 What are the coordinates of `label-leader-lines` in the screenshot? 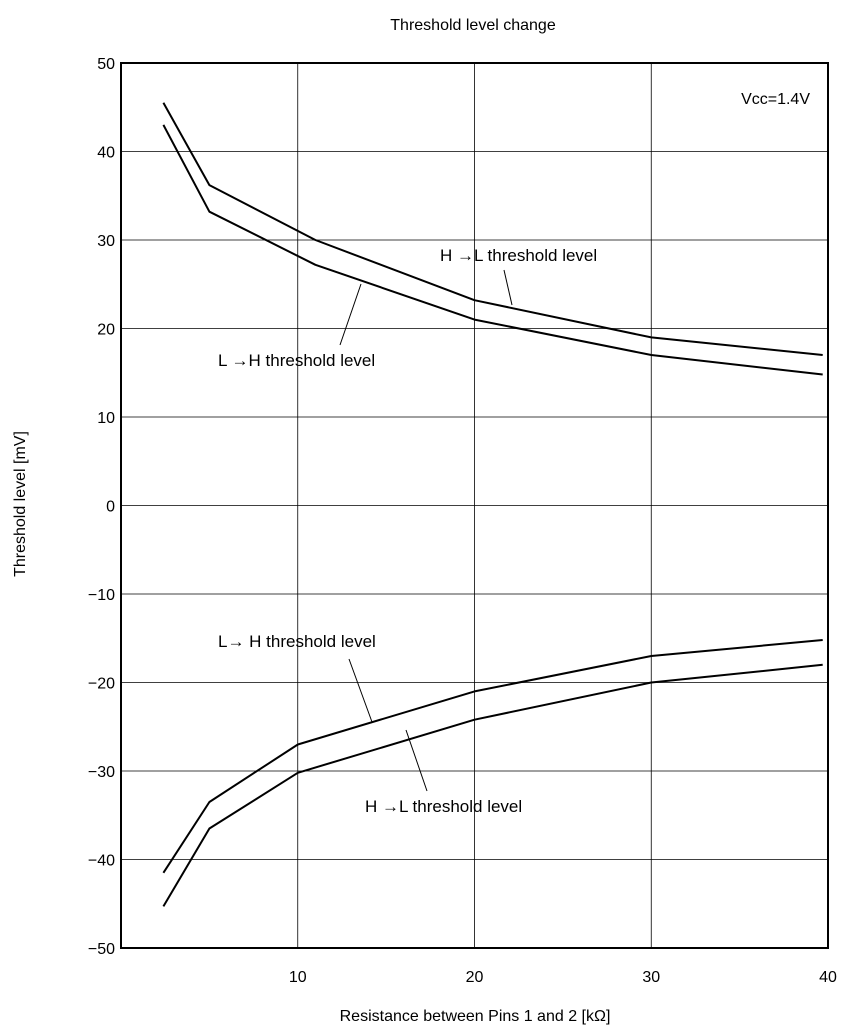 It's located at (426, 530).